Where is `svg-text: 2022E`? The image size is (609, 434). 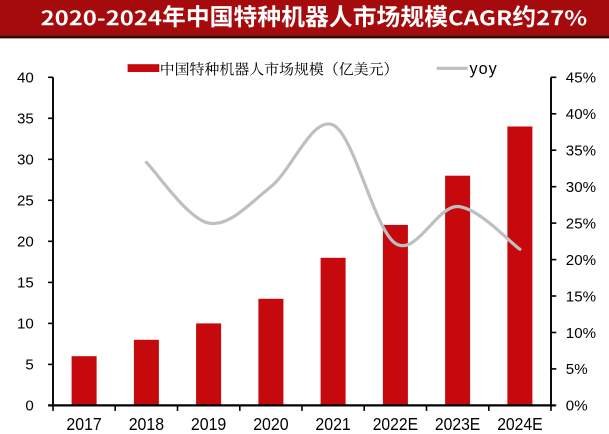 svg-text: 2022E is located at coordinates (395, 424).